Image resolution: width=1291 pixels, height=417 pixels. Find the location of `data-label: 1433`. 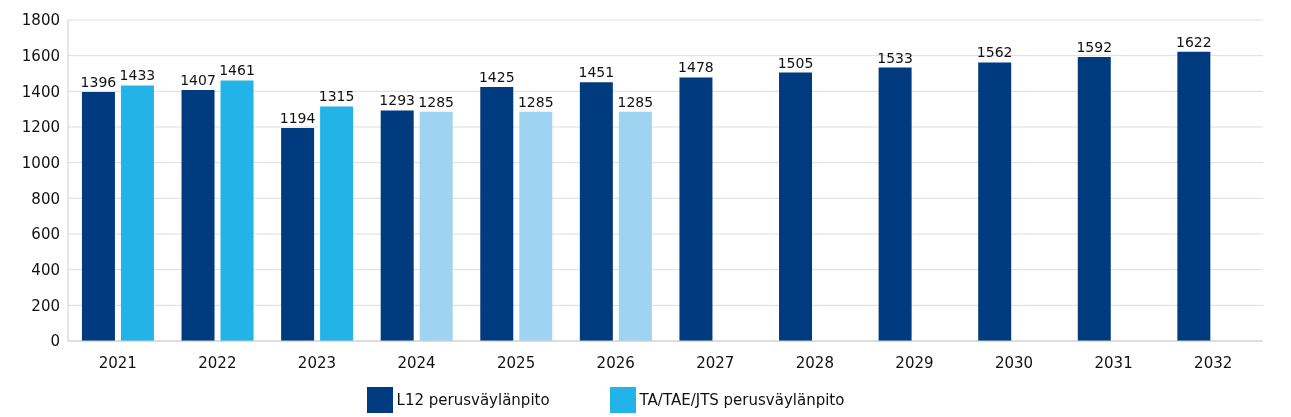

data-label: 1433 is located at coordinates (137, 75).